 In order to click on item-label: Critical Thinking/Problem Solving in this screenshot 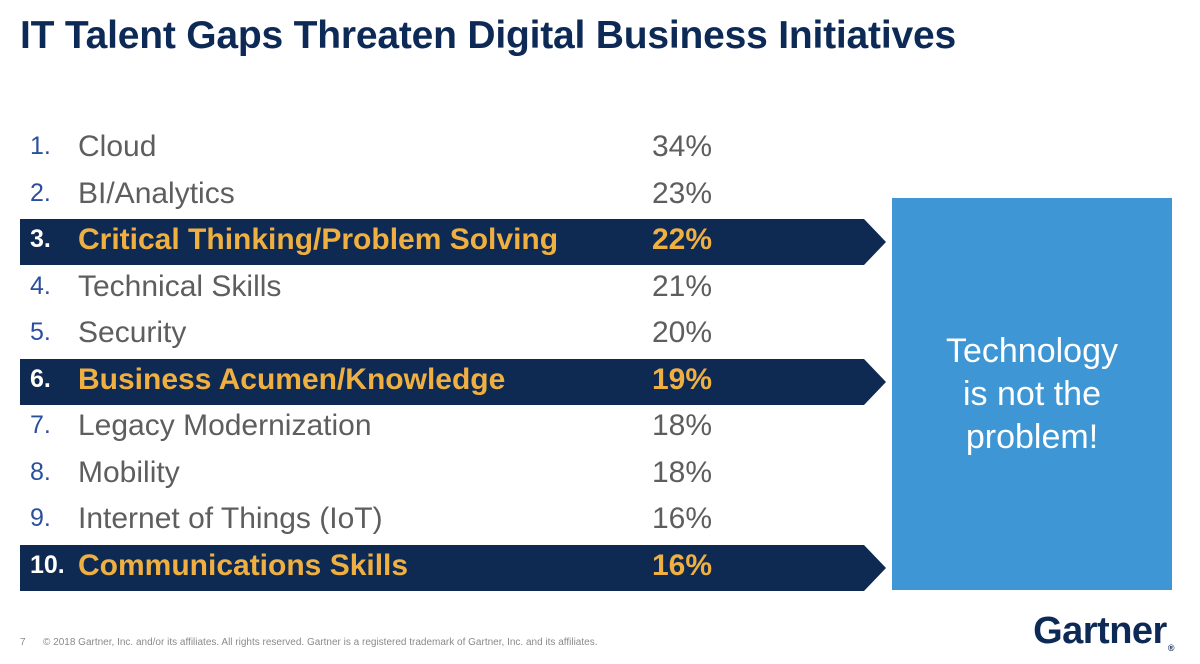, I will do `click(318, 239)`.